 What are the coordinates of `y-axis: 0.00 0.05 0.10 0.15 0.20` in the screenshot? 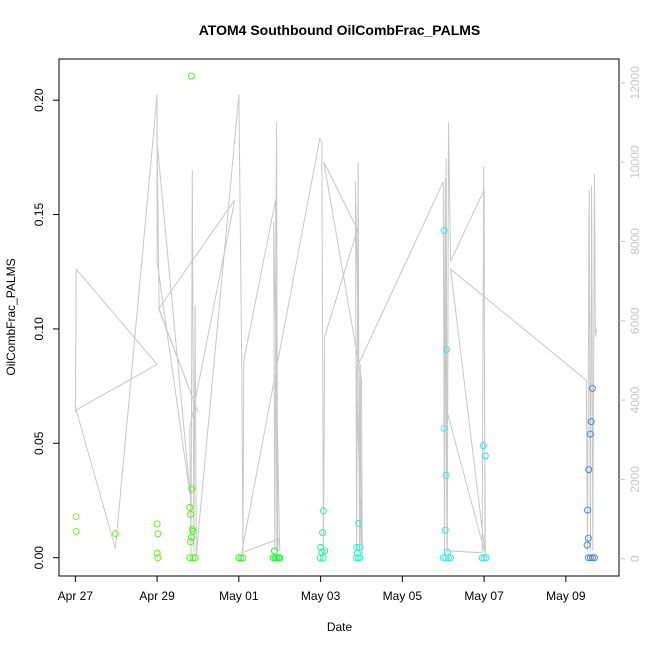 It's located at (45, 328).